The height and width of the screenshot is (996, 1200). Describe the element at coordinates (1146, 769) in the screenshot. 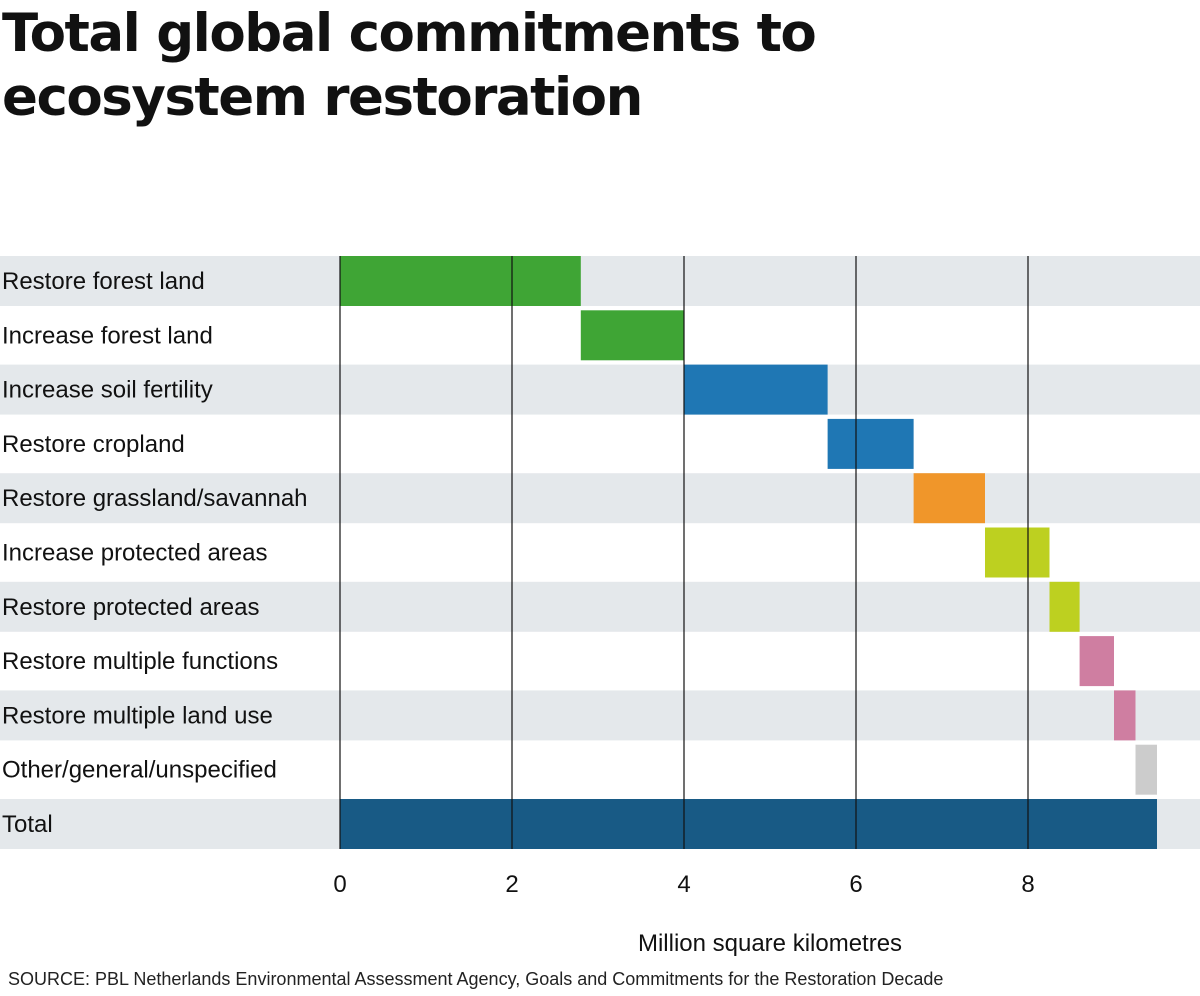

I see `bar-other-general-unspecified` at that location.